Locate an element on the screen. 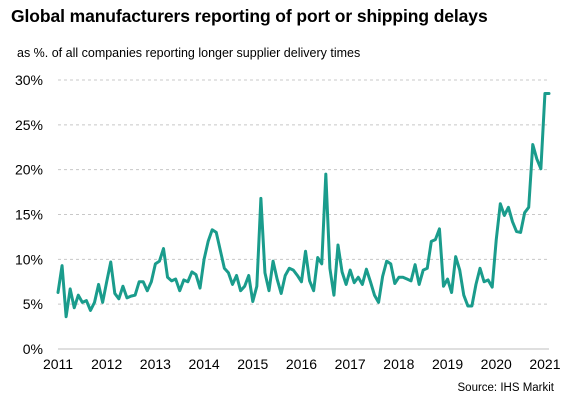 The image size is (567, 411). x-tick-label: 2019 is located at coordinates (447, 364).